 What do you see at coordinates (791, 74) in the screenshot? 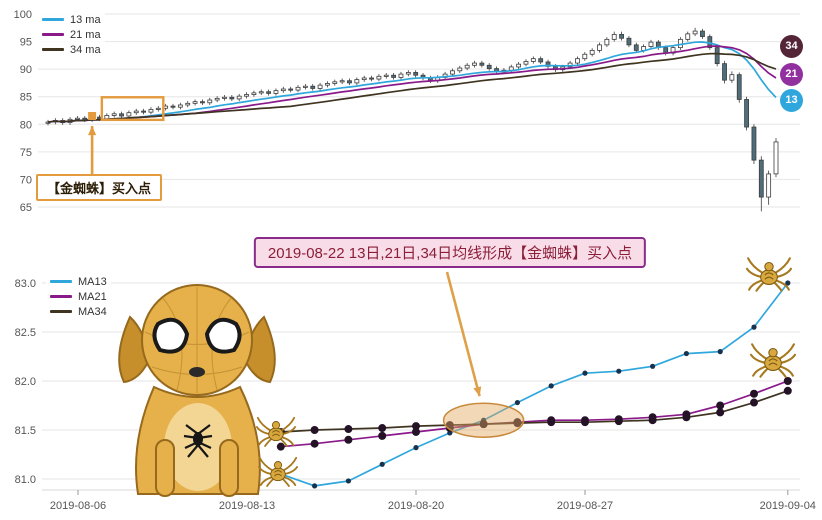
I see `ma21-end-badge: 21` at bounding box center [791, 74].